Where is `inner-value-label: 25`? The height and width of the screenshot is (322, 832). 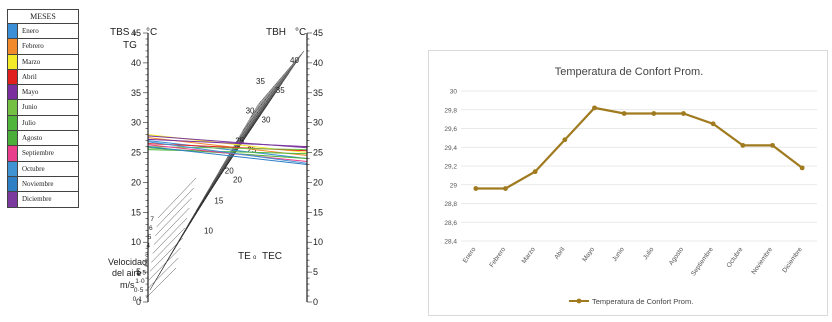 inner-value-label: 25 is located at coordinates (251, 150).